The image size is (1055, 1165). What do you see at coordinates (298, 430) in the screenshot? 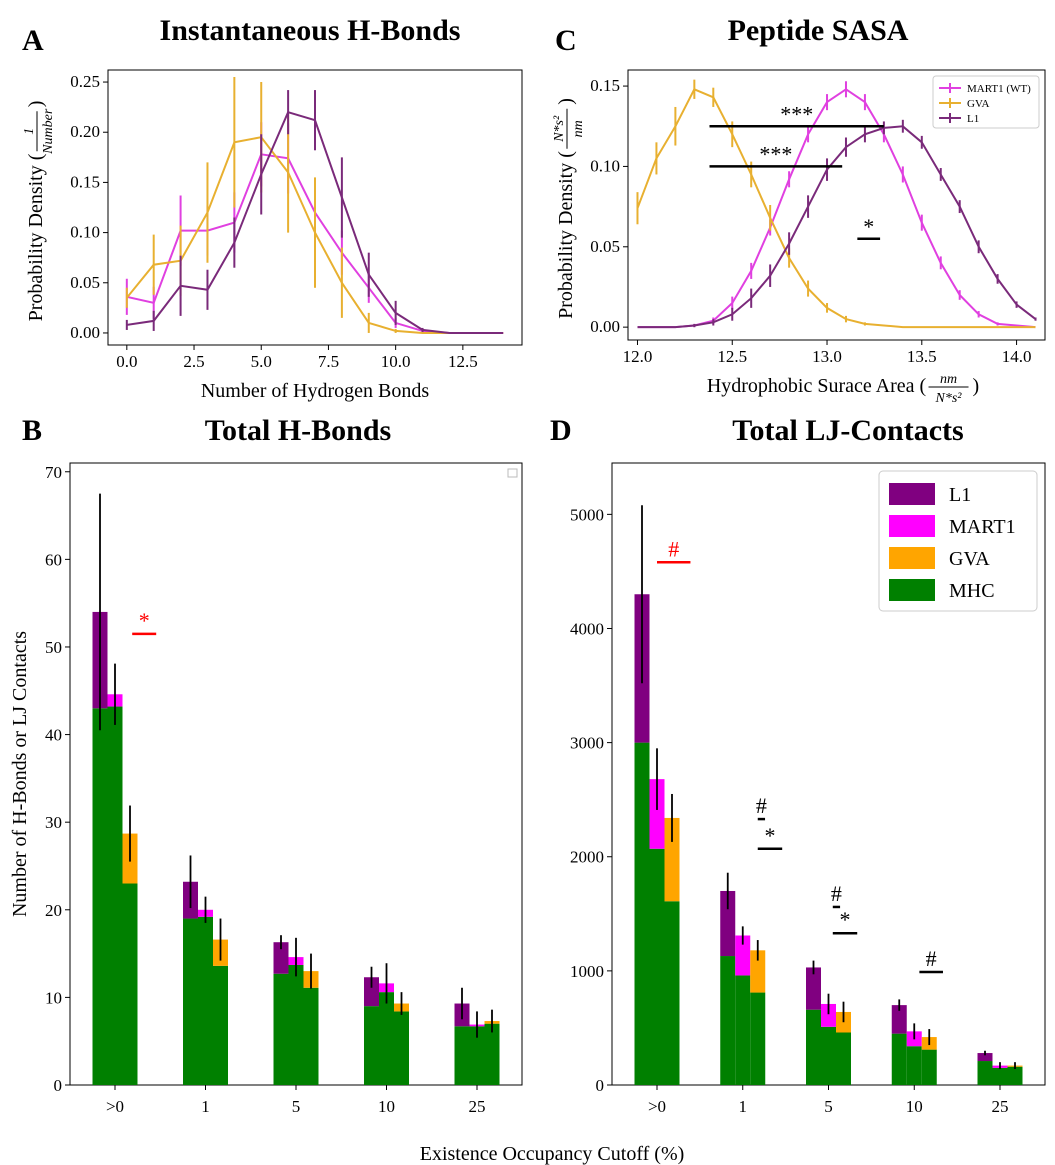
I see `panel-title-b: Total H-Bonds` at bounding box center [298, 430].